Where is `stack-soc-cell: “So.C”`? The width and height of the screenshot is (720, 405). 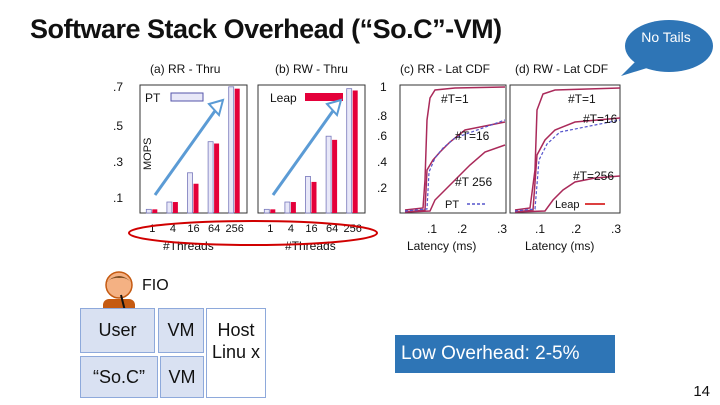
stack-soc-cell: “So.C” is located at coordinates (119, 377).